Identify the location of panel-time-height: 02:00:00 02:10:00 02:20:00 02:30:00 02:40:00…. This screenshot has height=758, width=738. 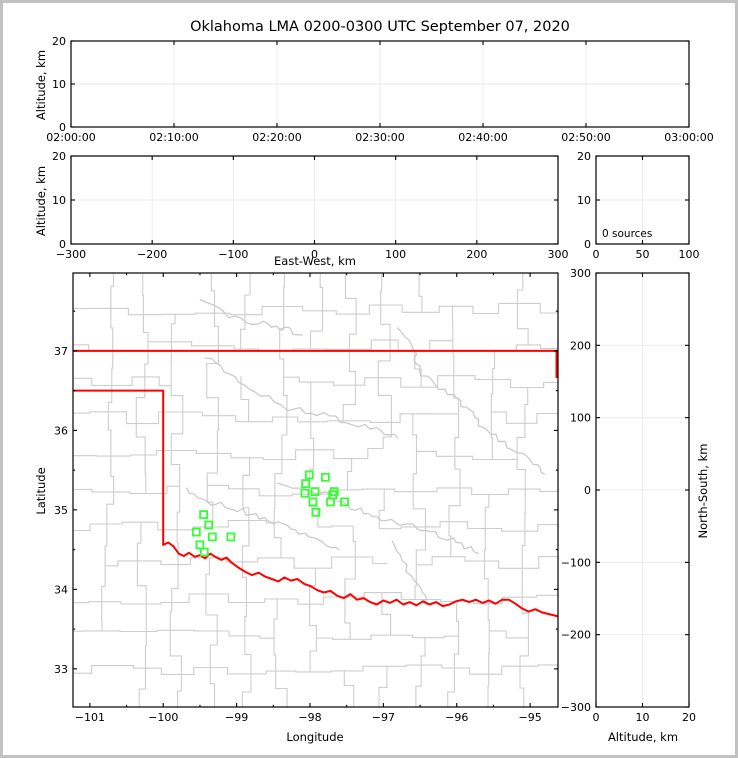
(379, 89).